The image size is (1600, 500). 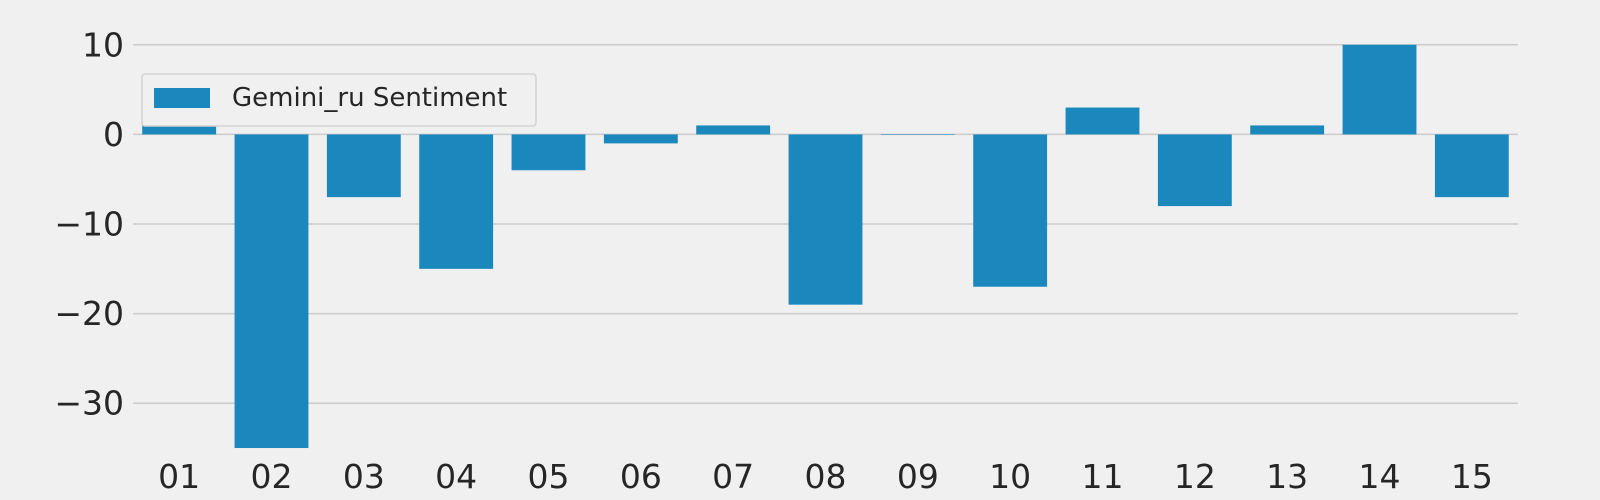 What do you see at coordinates (456, 476) in the screenshot?
I see `x-tick-label: 04` at bounding box center [456, 476].